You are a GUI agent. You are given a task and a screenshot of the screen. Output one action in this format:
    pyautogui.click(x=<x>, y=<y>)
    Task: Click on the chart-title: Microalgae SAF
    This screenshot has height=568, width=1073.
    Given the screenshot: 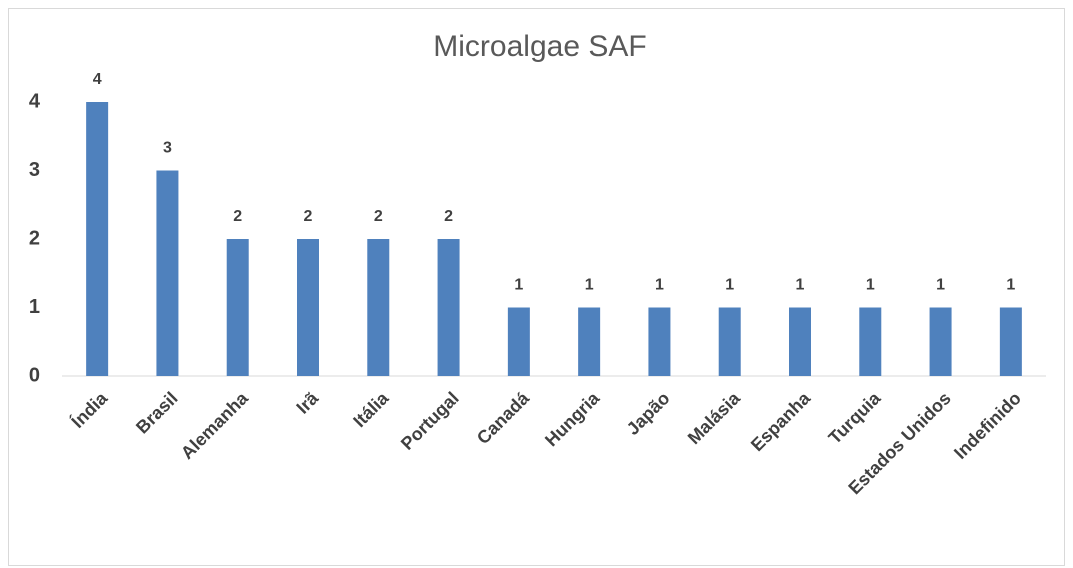 What is the action you would take?
    pyautogui.click(x=539, y=46)
    